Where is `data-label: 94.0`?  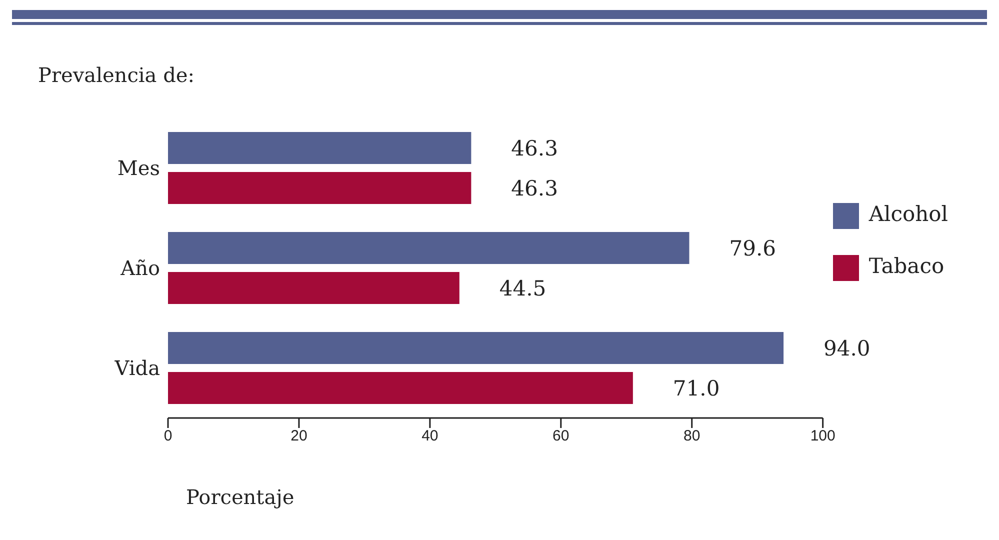
data-label: 94.0 is located at coordinates (847, 348).